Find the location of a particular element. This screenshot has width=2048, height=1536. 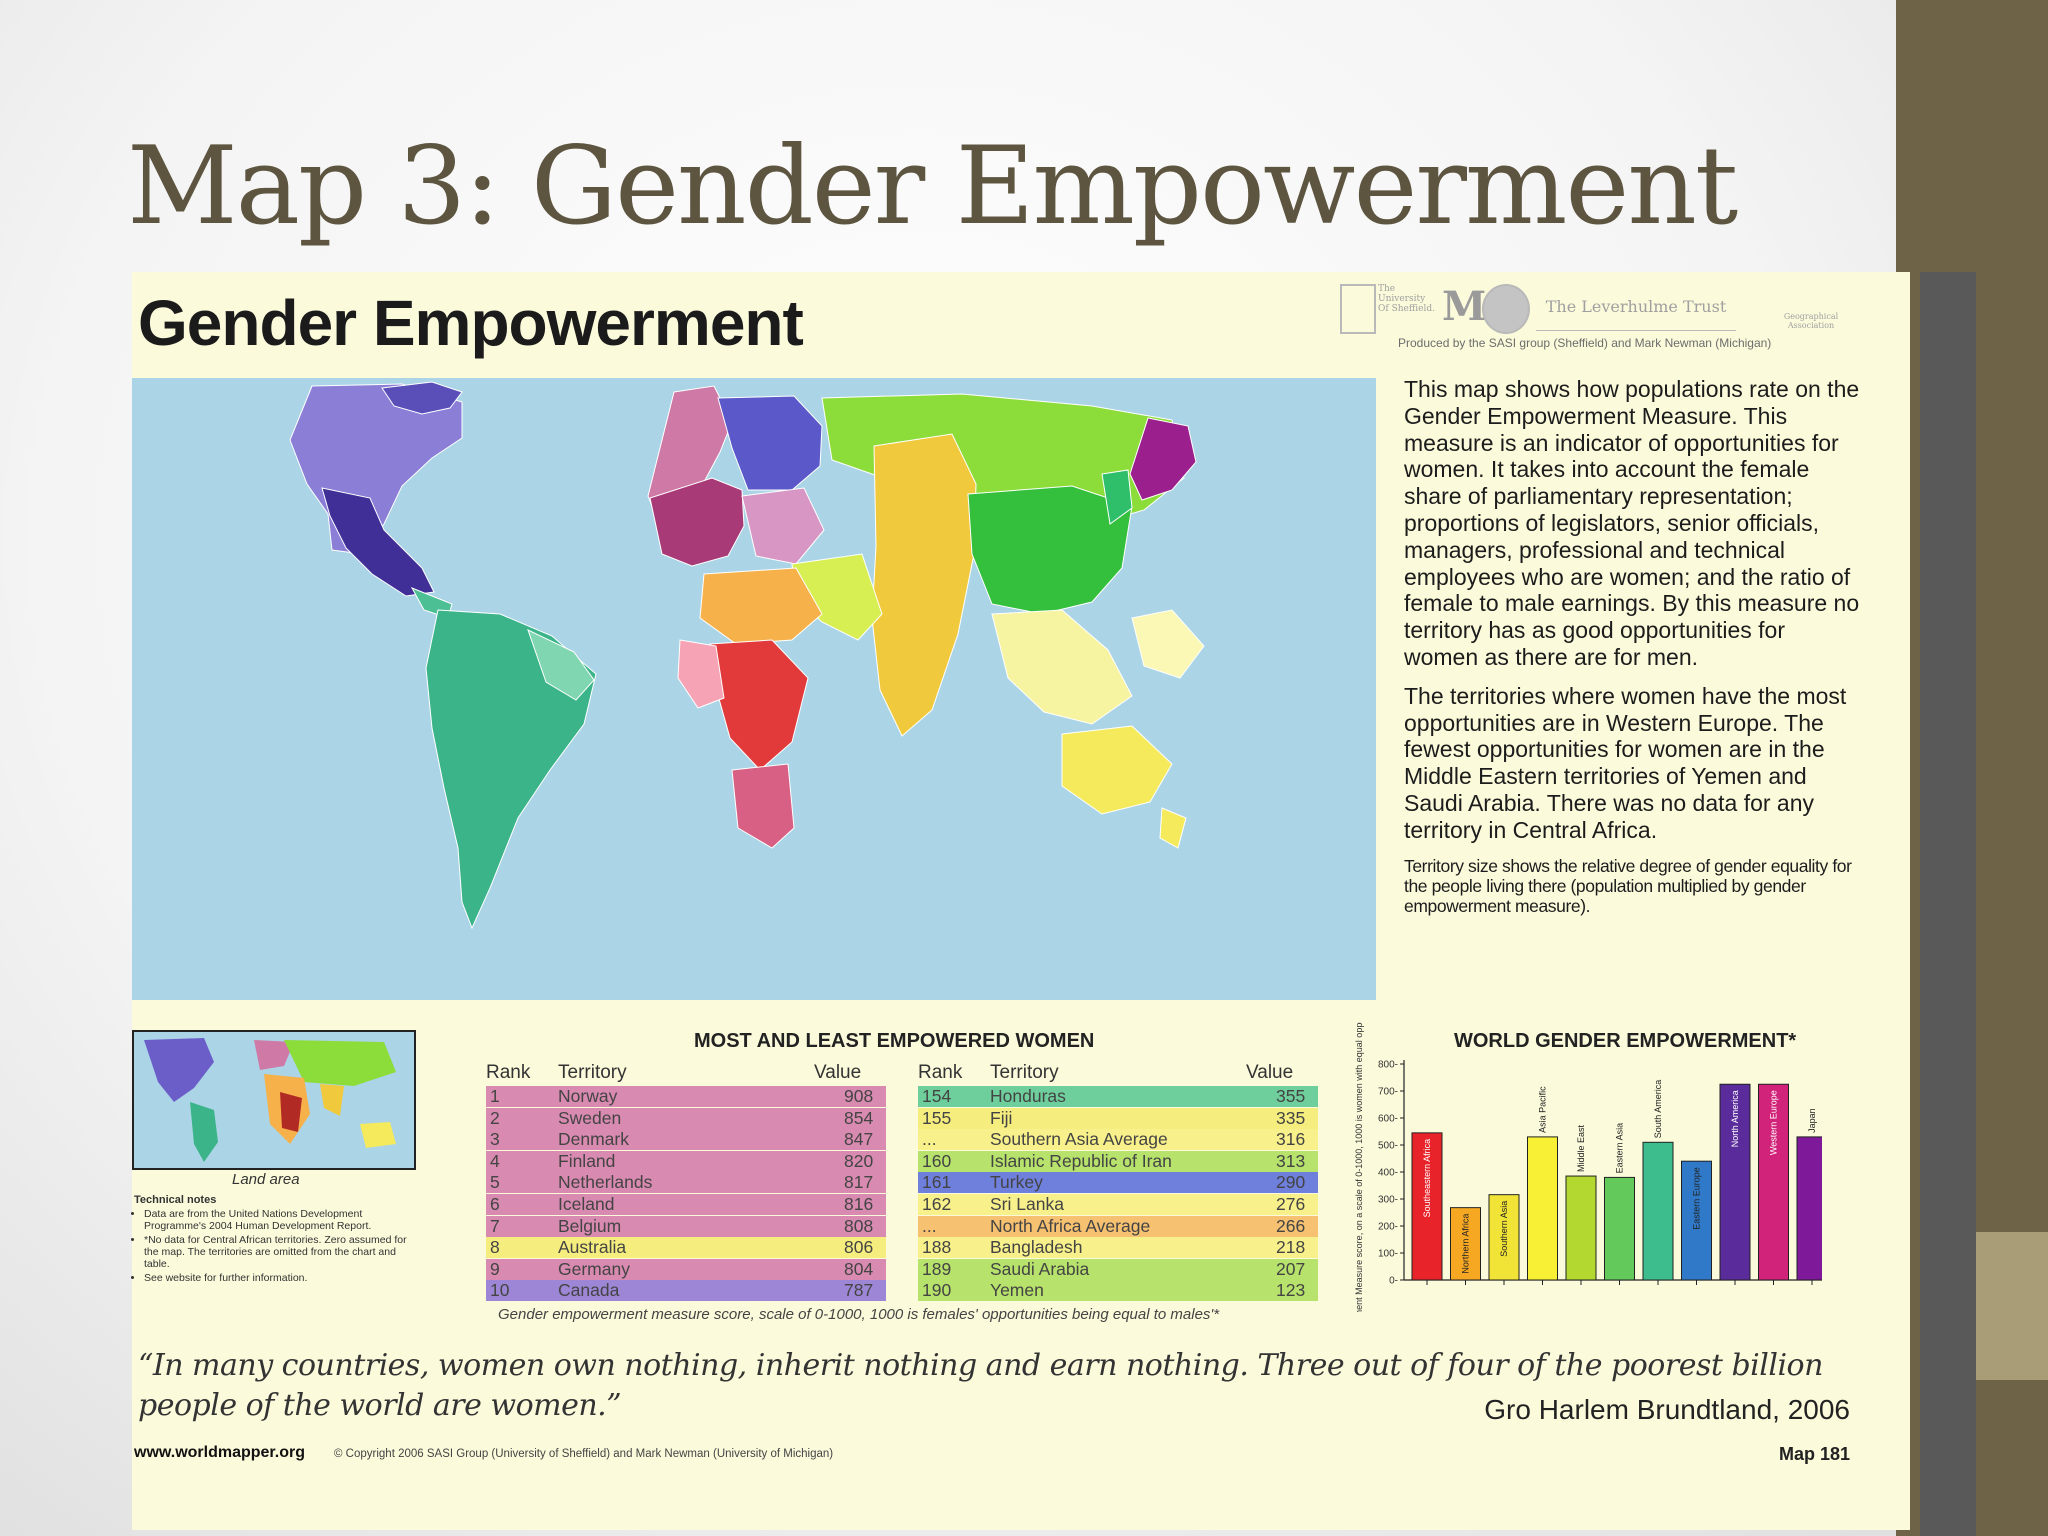

michigan-logo: M is located at coordinates (1464, 306).